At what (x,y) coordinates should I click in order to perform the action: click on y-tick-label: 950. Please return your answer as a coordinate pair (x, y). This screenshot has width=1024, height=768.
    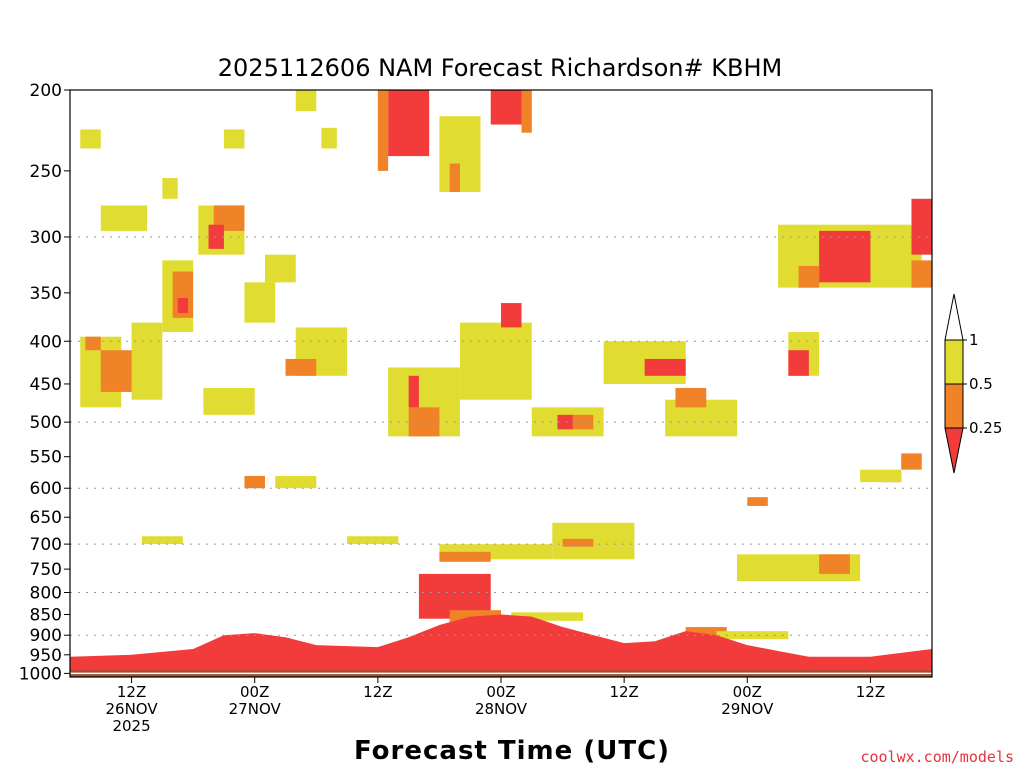
    Looking at the image, I should click on (46, 656).